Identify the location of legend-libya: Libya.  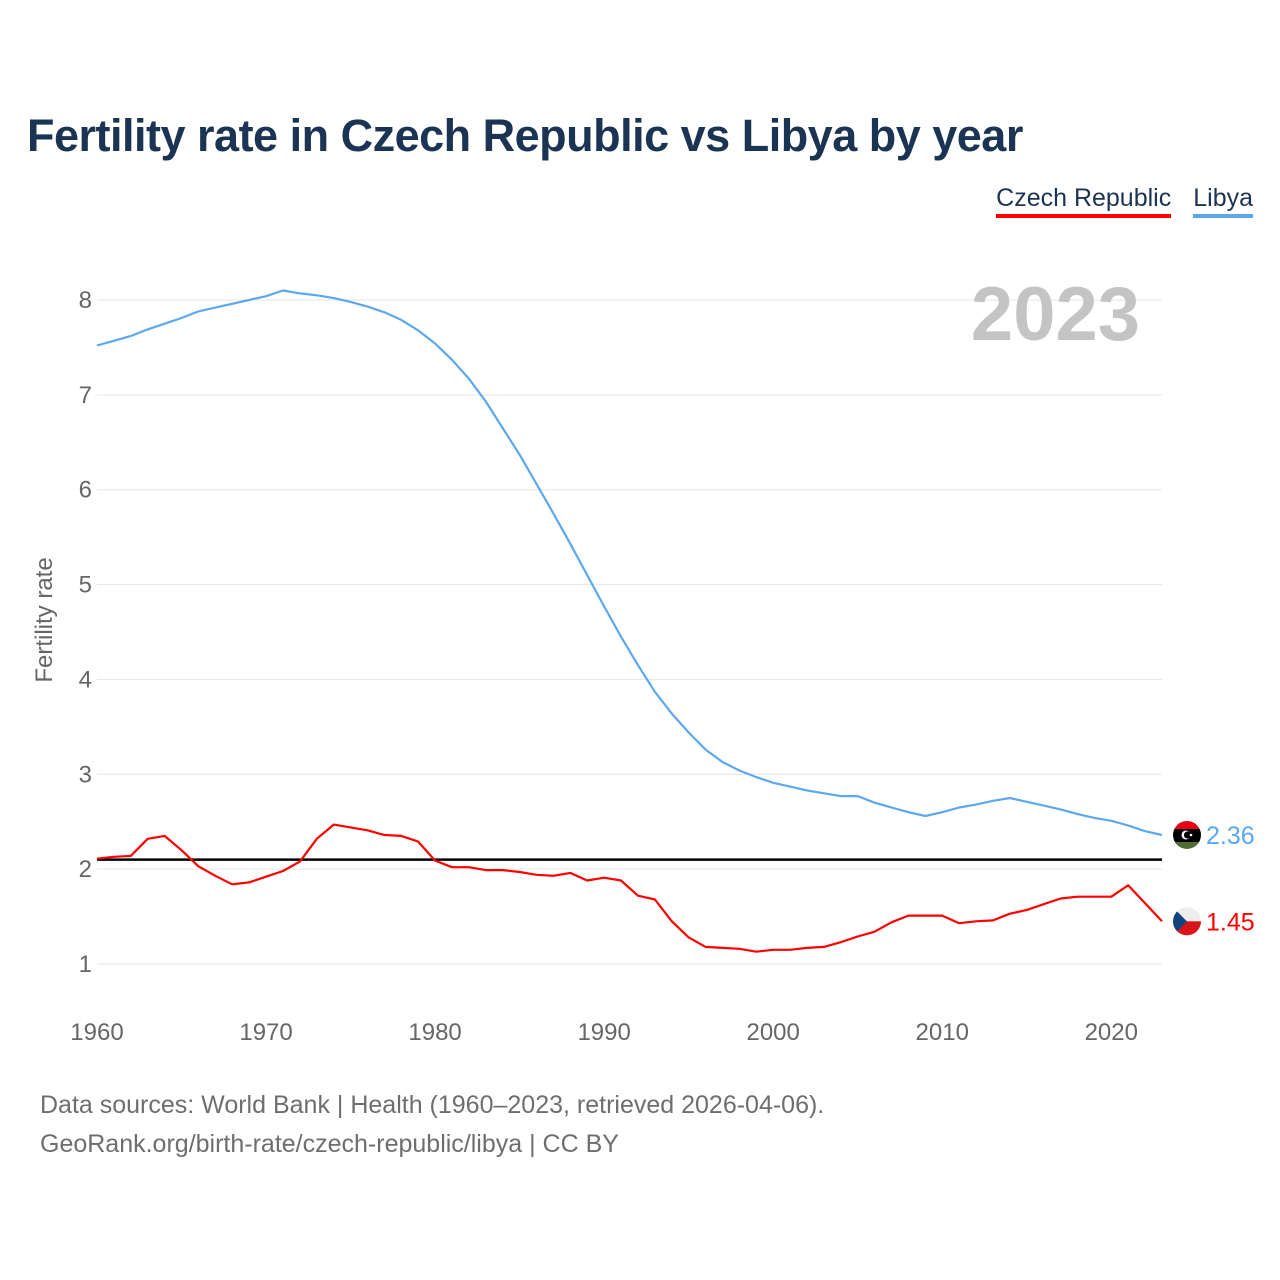
(1223, 201).